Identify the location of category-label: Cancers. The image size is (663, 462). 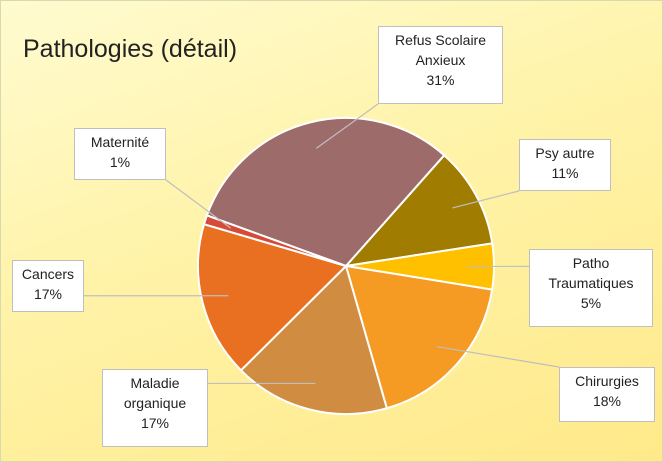
(48, 274).